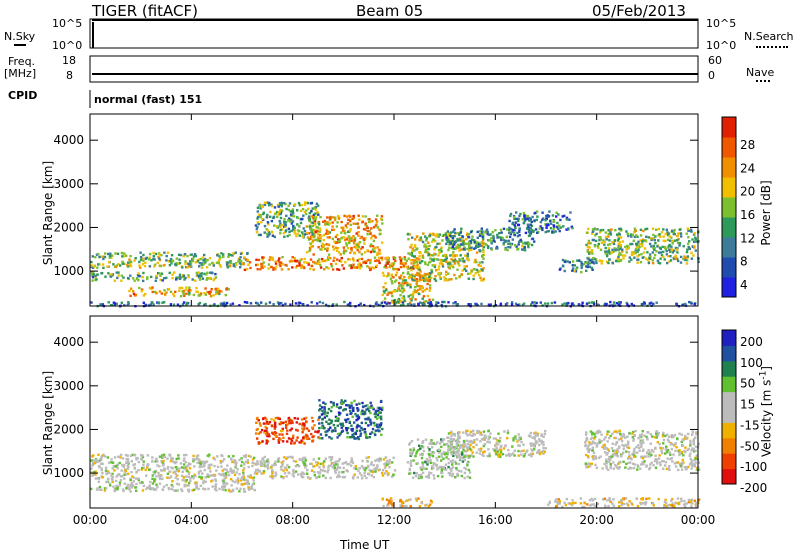 The height and width of the screenshot is (554, 800). What do you see at coordinates (747, 405) in the screenshot?
I see `colorbar-tick-1-3: 15` at bounding box center [747, 405].